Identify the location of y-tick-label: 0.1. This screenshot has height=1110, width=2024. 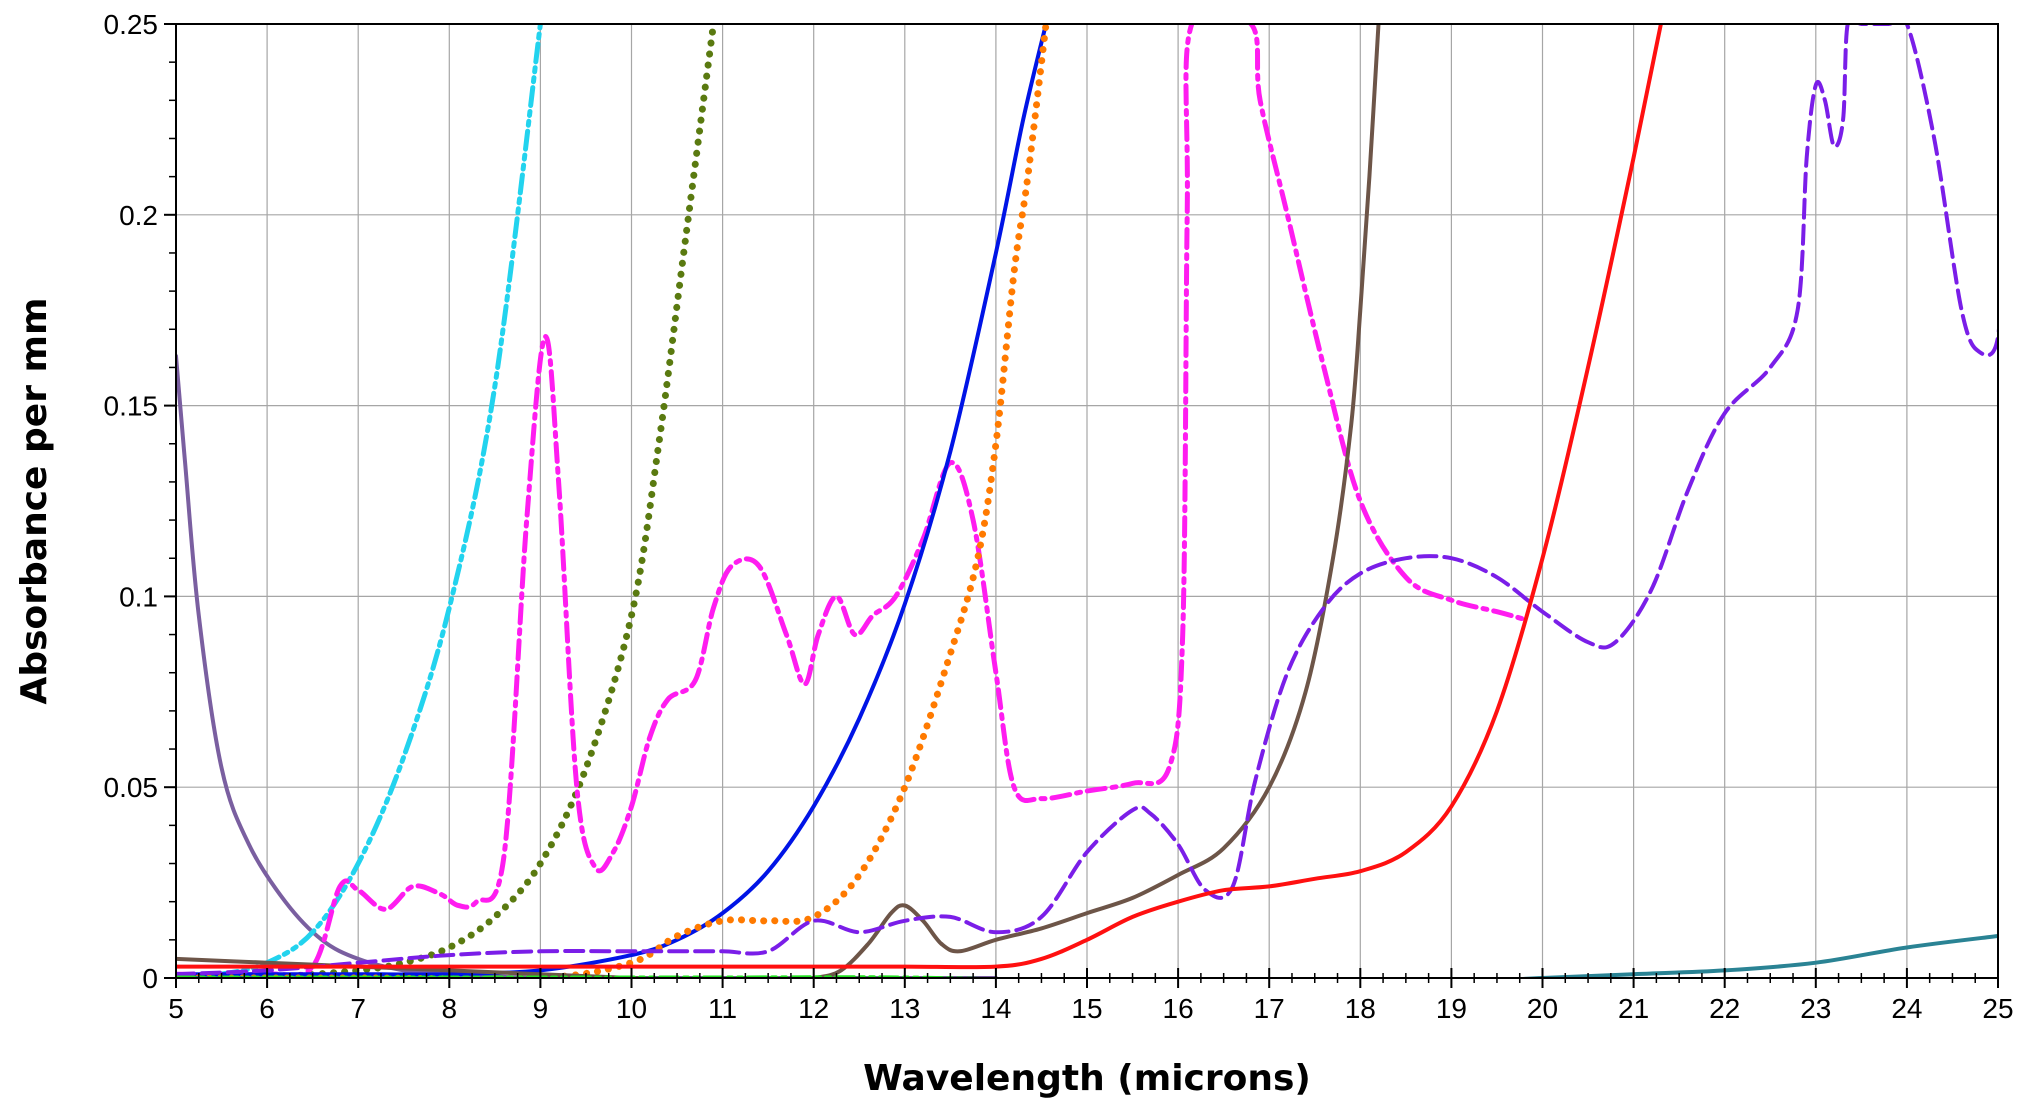
(138, 596).